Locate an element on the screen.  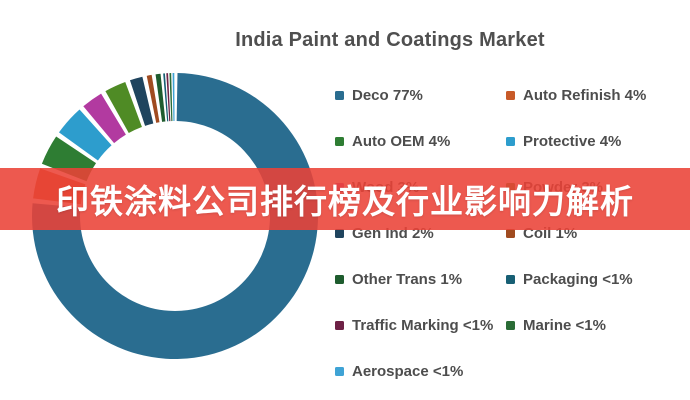
legend-item-protective: Protective 4% is located at coordinates (576, 141).